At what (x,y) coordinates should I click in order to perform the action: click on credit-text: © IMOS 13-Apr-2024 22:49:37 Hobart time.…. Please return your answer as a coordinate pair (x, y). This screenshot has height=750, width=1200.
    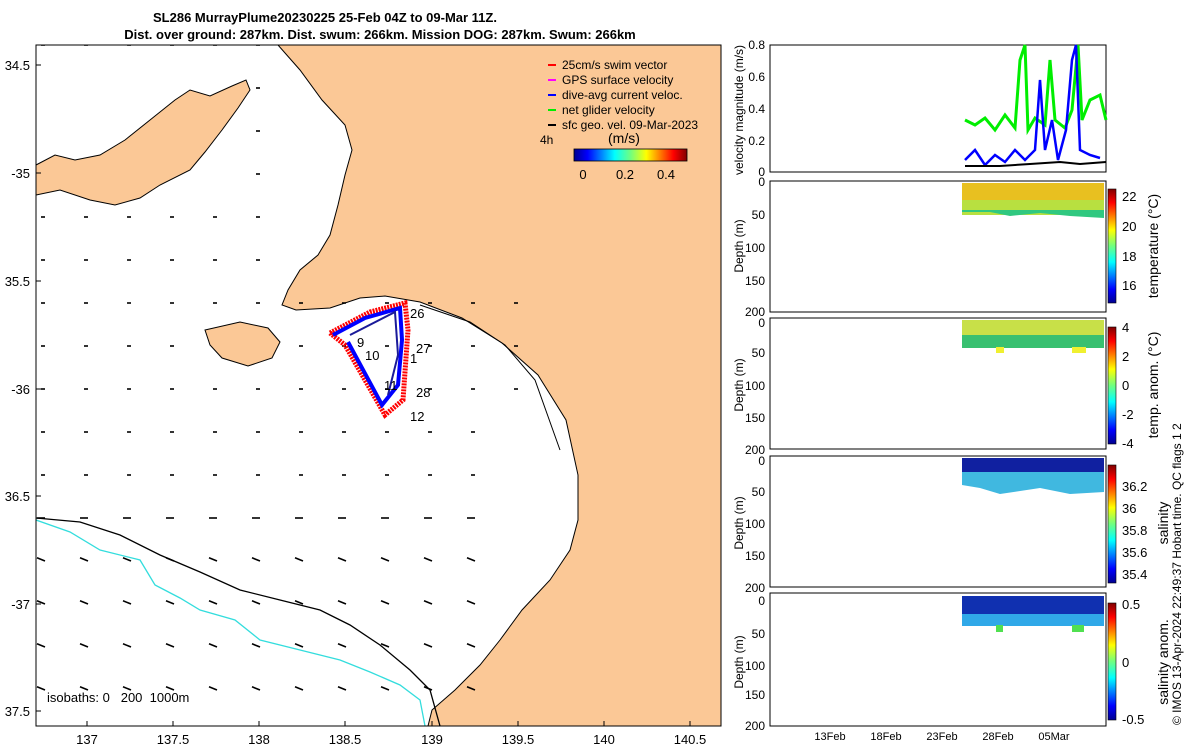
    Looking at the image, I should click on (1177, 574).